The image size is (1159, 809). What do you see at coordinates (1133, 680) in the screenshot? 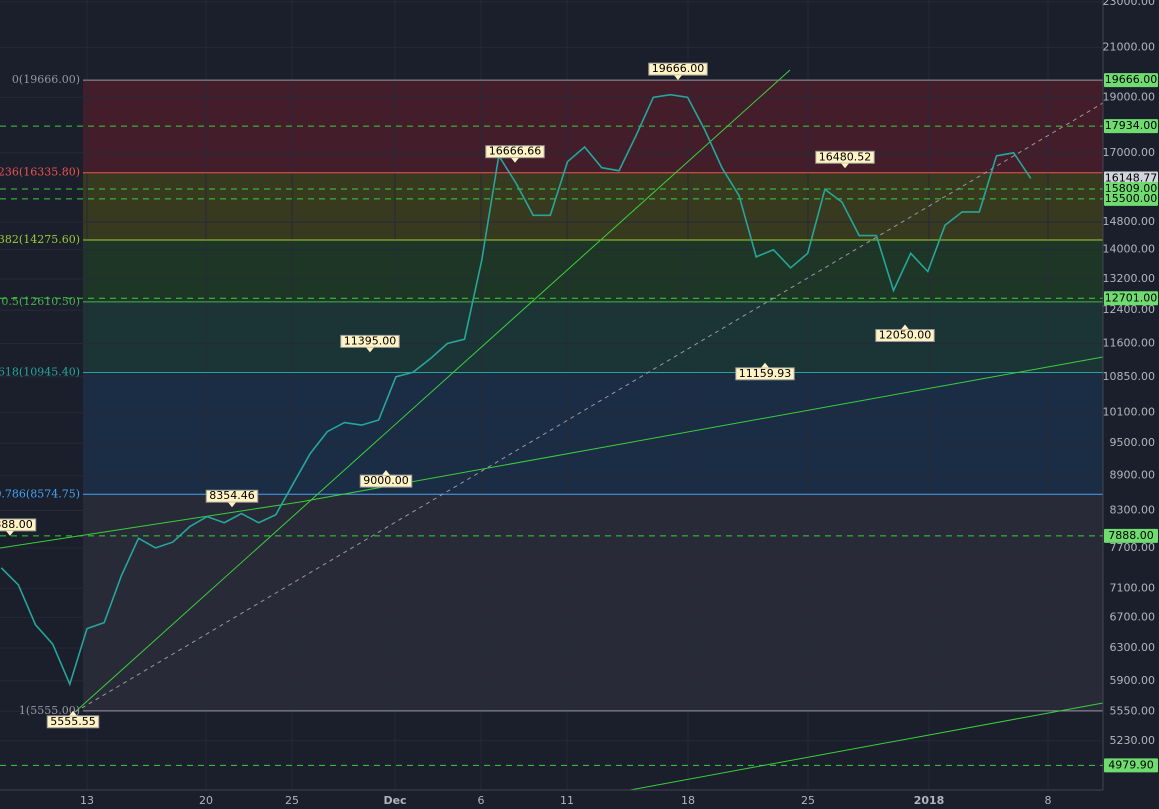
I see `y-tick-label: 5900.00` at bounding box center [1133, 680].